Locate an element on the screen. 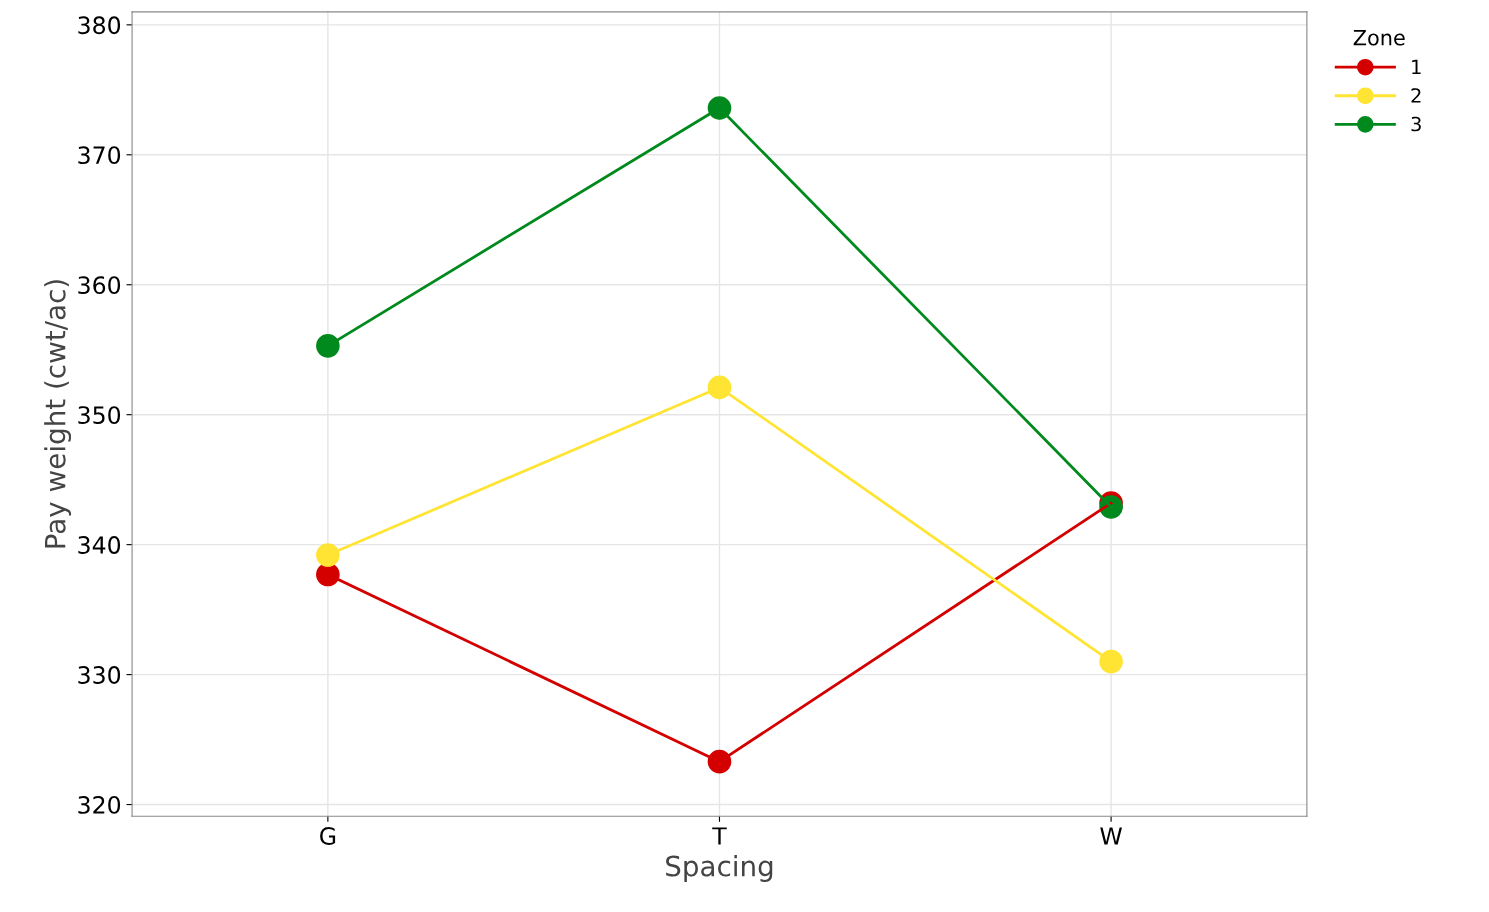 This screenshot has height=912, width=1489. x-tick-label: W is located at coordinates (1111, 836).